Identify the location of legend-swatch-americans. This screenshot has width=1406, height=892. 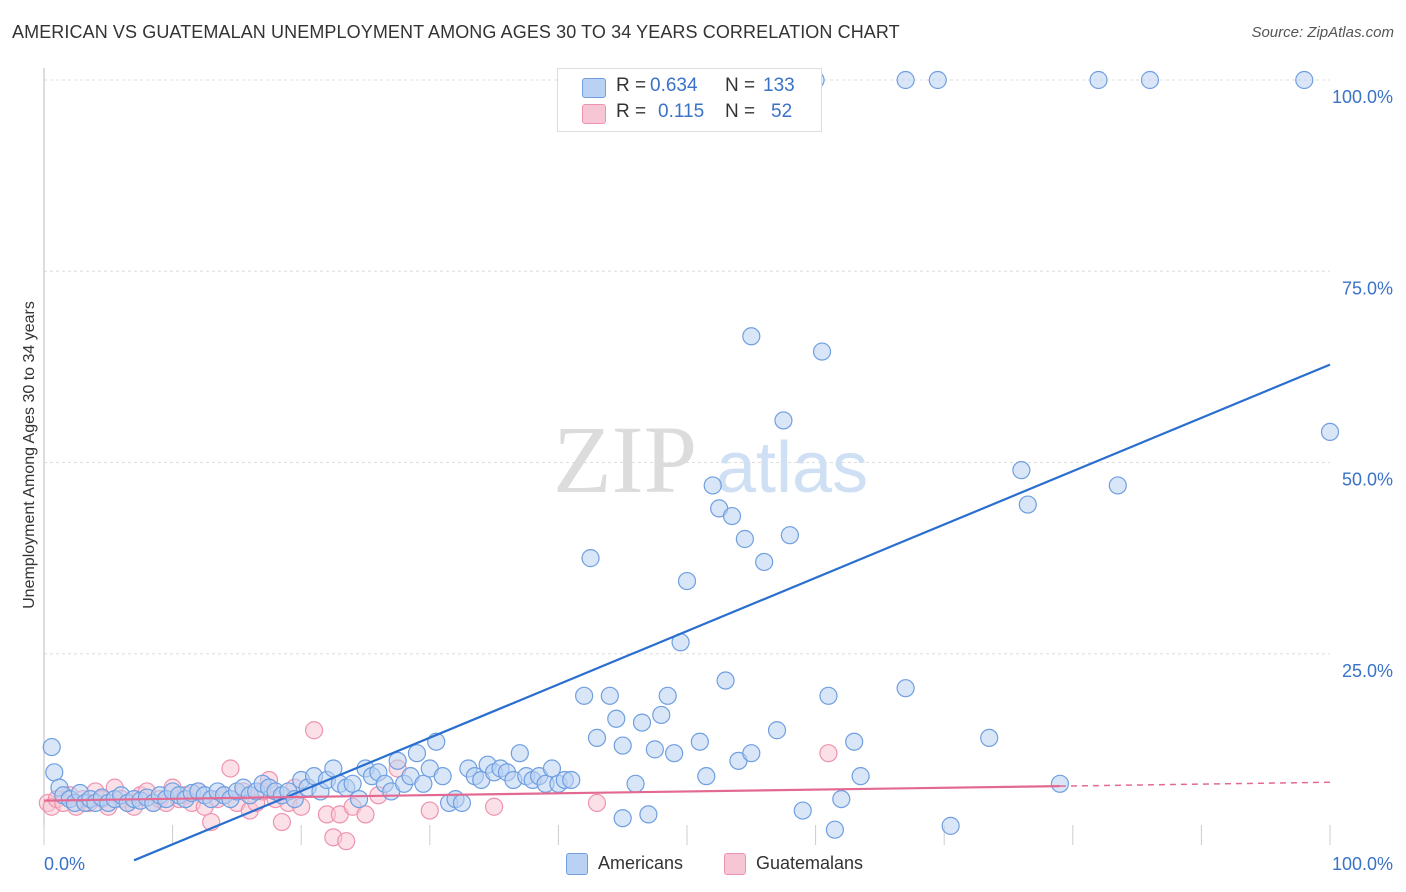
(594, 88).